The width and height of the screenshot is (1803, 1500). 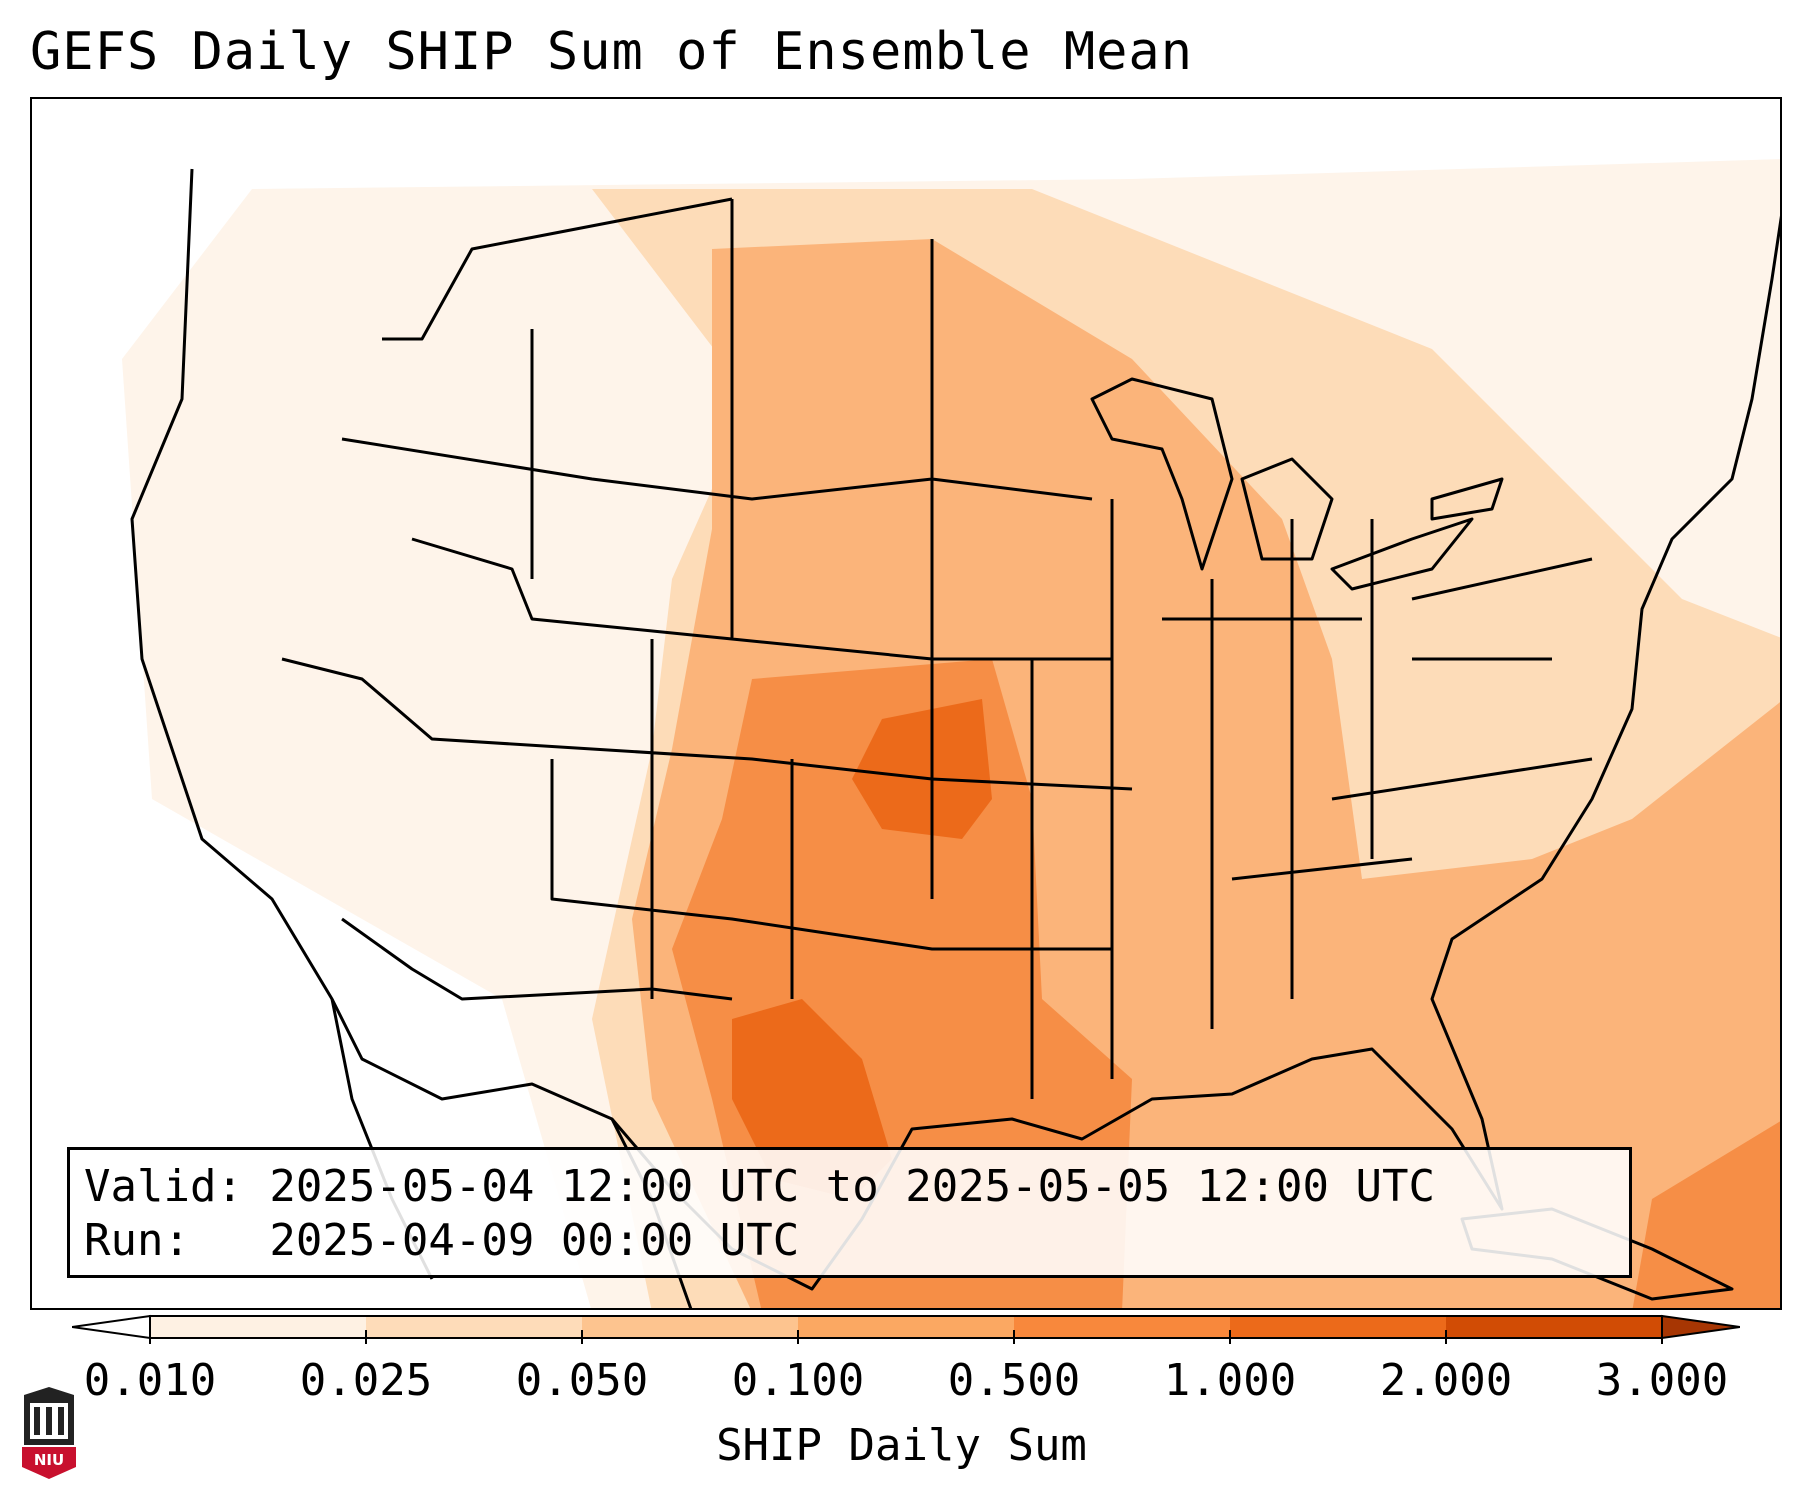 What do you see at coordinates (49, 1433) in the screenshot?
I see `niu-logo-icon: NIU` at bounding box center [49, 1433].